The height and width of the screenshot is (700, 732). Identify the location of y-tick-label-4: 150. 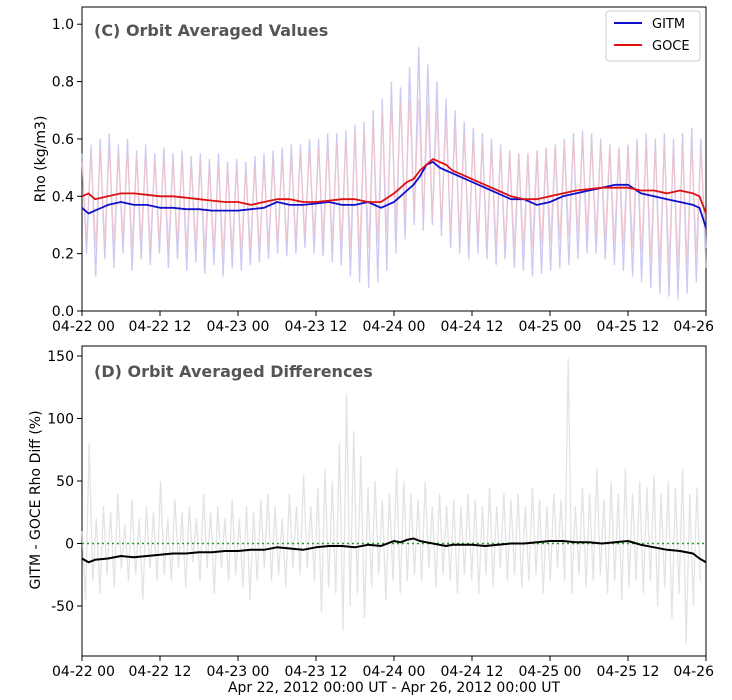
(60, 357).